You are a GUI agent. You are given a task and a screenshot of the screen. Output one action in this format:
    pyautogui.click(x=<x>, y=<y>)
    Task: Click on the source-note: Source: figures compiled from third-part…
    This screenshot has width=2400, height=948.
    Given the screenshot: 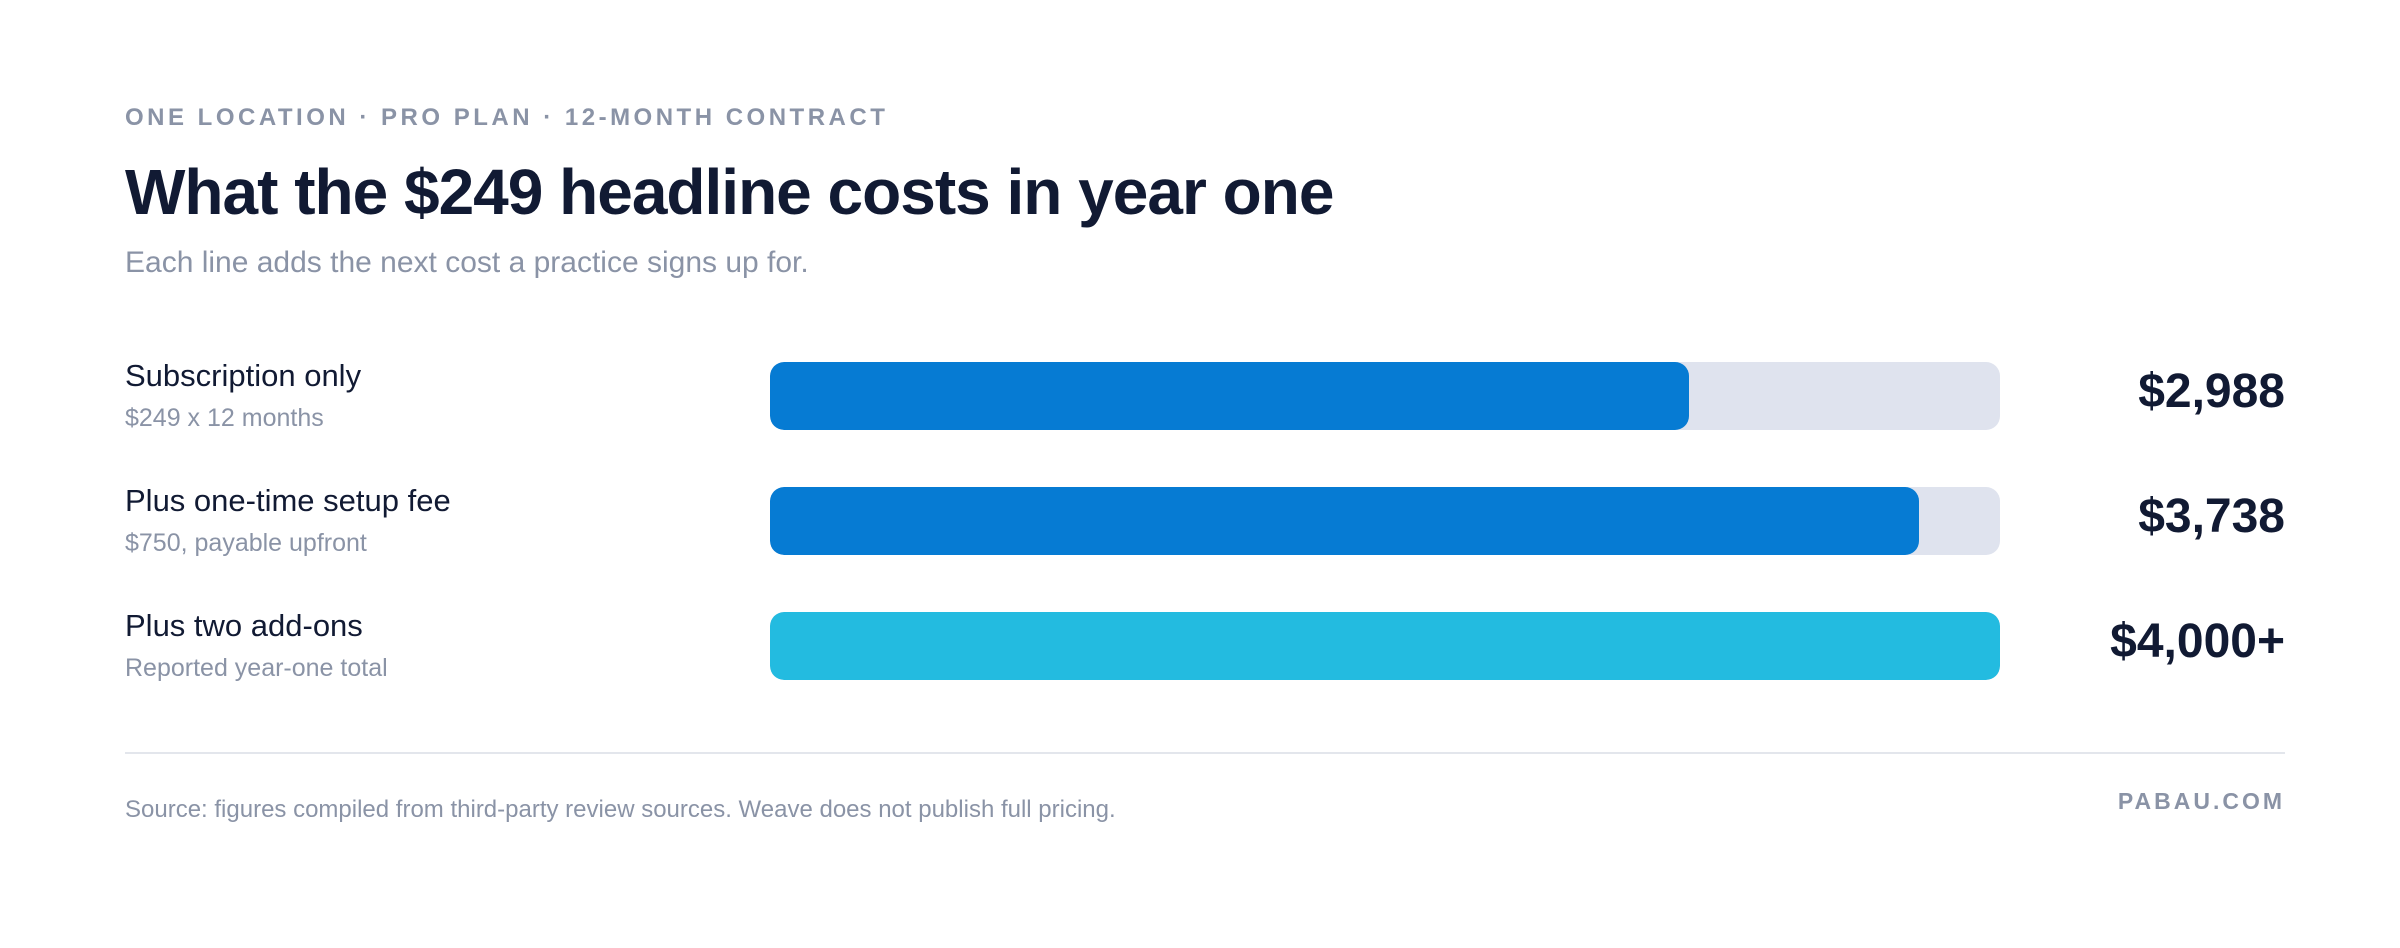 What is the action you would take?
    pyautogui.click(x=620, y=809)
    